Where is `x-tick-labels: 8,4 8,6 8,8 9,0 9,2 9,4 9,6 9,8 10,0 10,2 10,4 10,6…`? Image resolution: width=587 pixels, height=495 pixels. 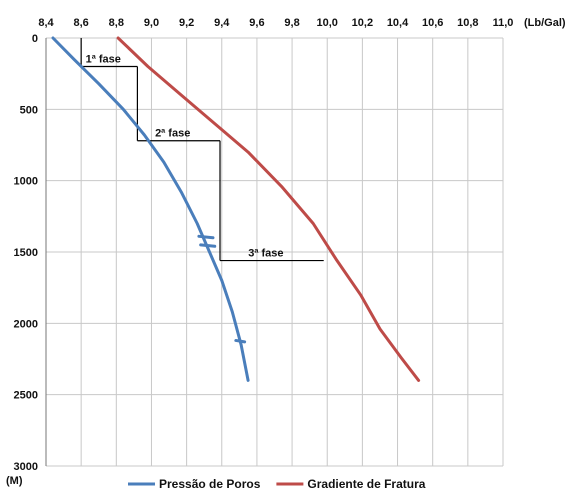 x-tick-labels: 8,4 8,6 8,8 9,0 9,2 9,4 9,6 9,8 10,0 10,2 10,4 10,6… is located at coordinates (275, 23).